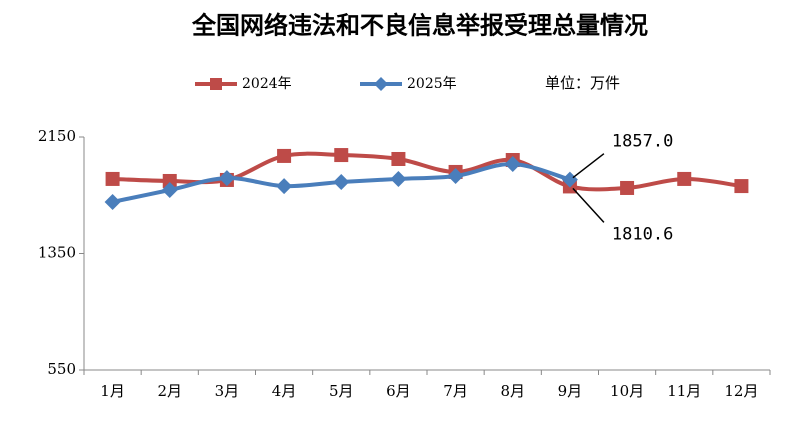 This screenshot has height=429, width=812. Describe the element at coordinates (570, 391) in the screenshot. I see `x-tick-label: 9月` at that location.